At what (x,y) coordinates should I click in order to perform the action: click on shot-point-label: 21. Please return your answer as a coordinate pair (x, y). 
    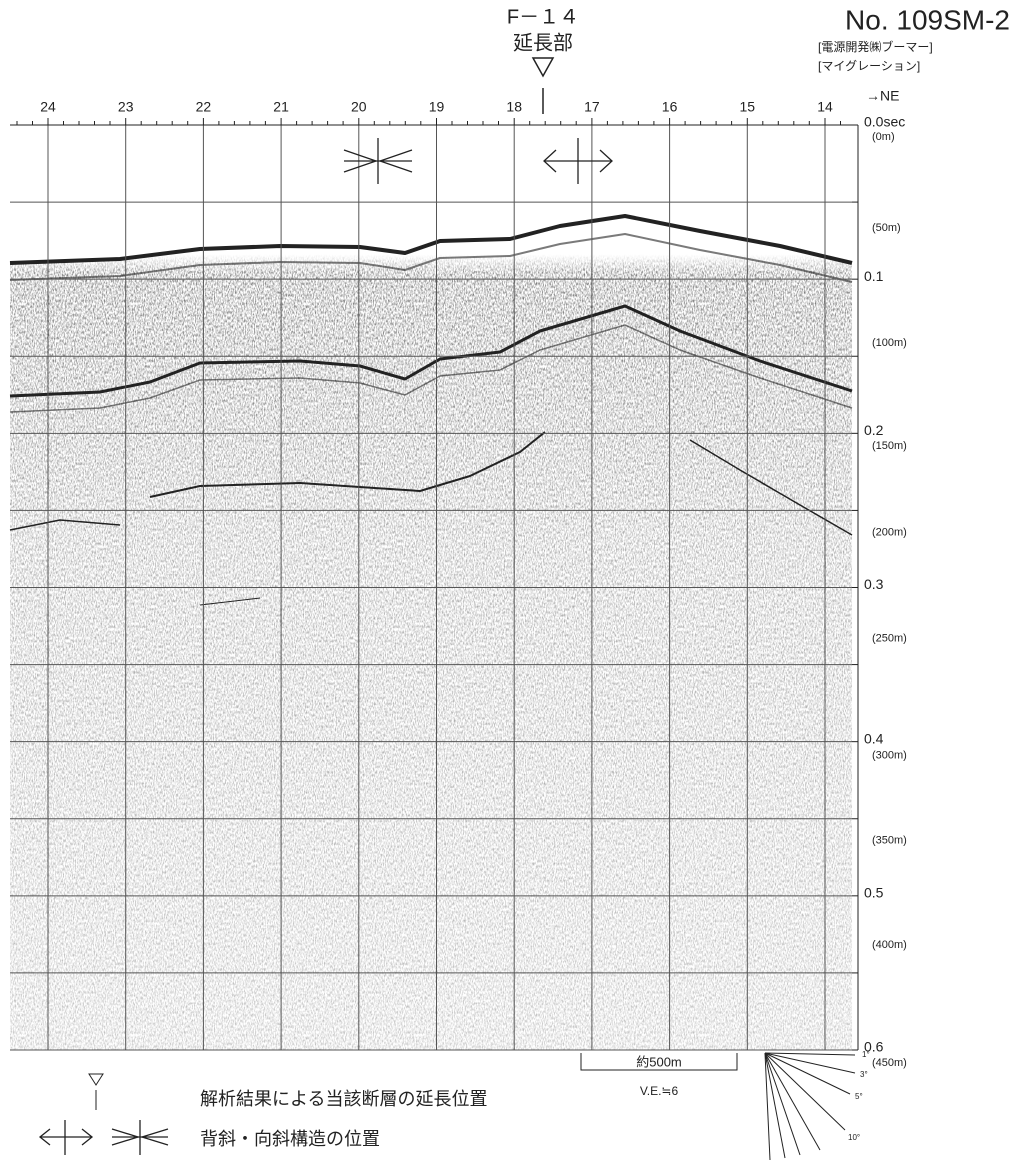
    Looking at the image, I should click on (281, 107).